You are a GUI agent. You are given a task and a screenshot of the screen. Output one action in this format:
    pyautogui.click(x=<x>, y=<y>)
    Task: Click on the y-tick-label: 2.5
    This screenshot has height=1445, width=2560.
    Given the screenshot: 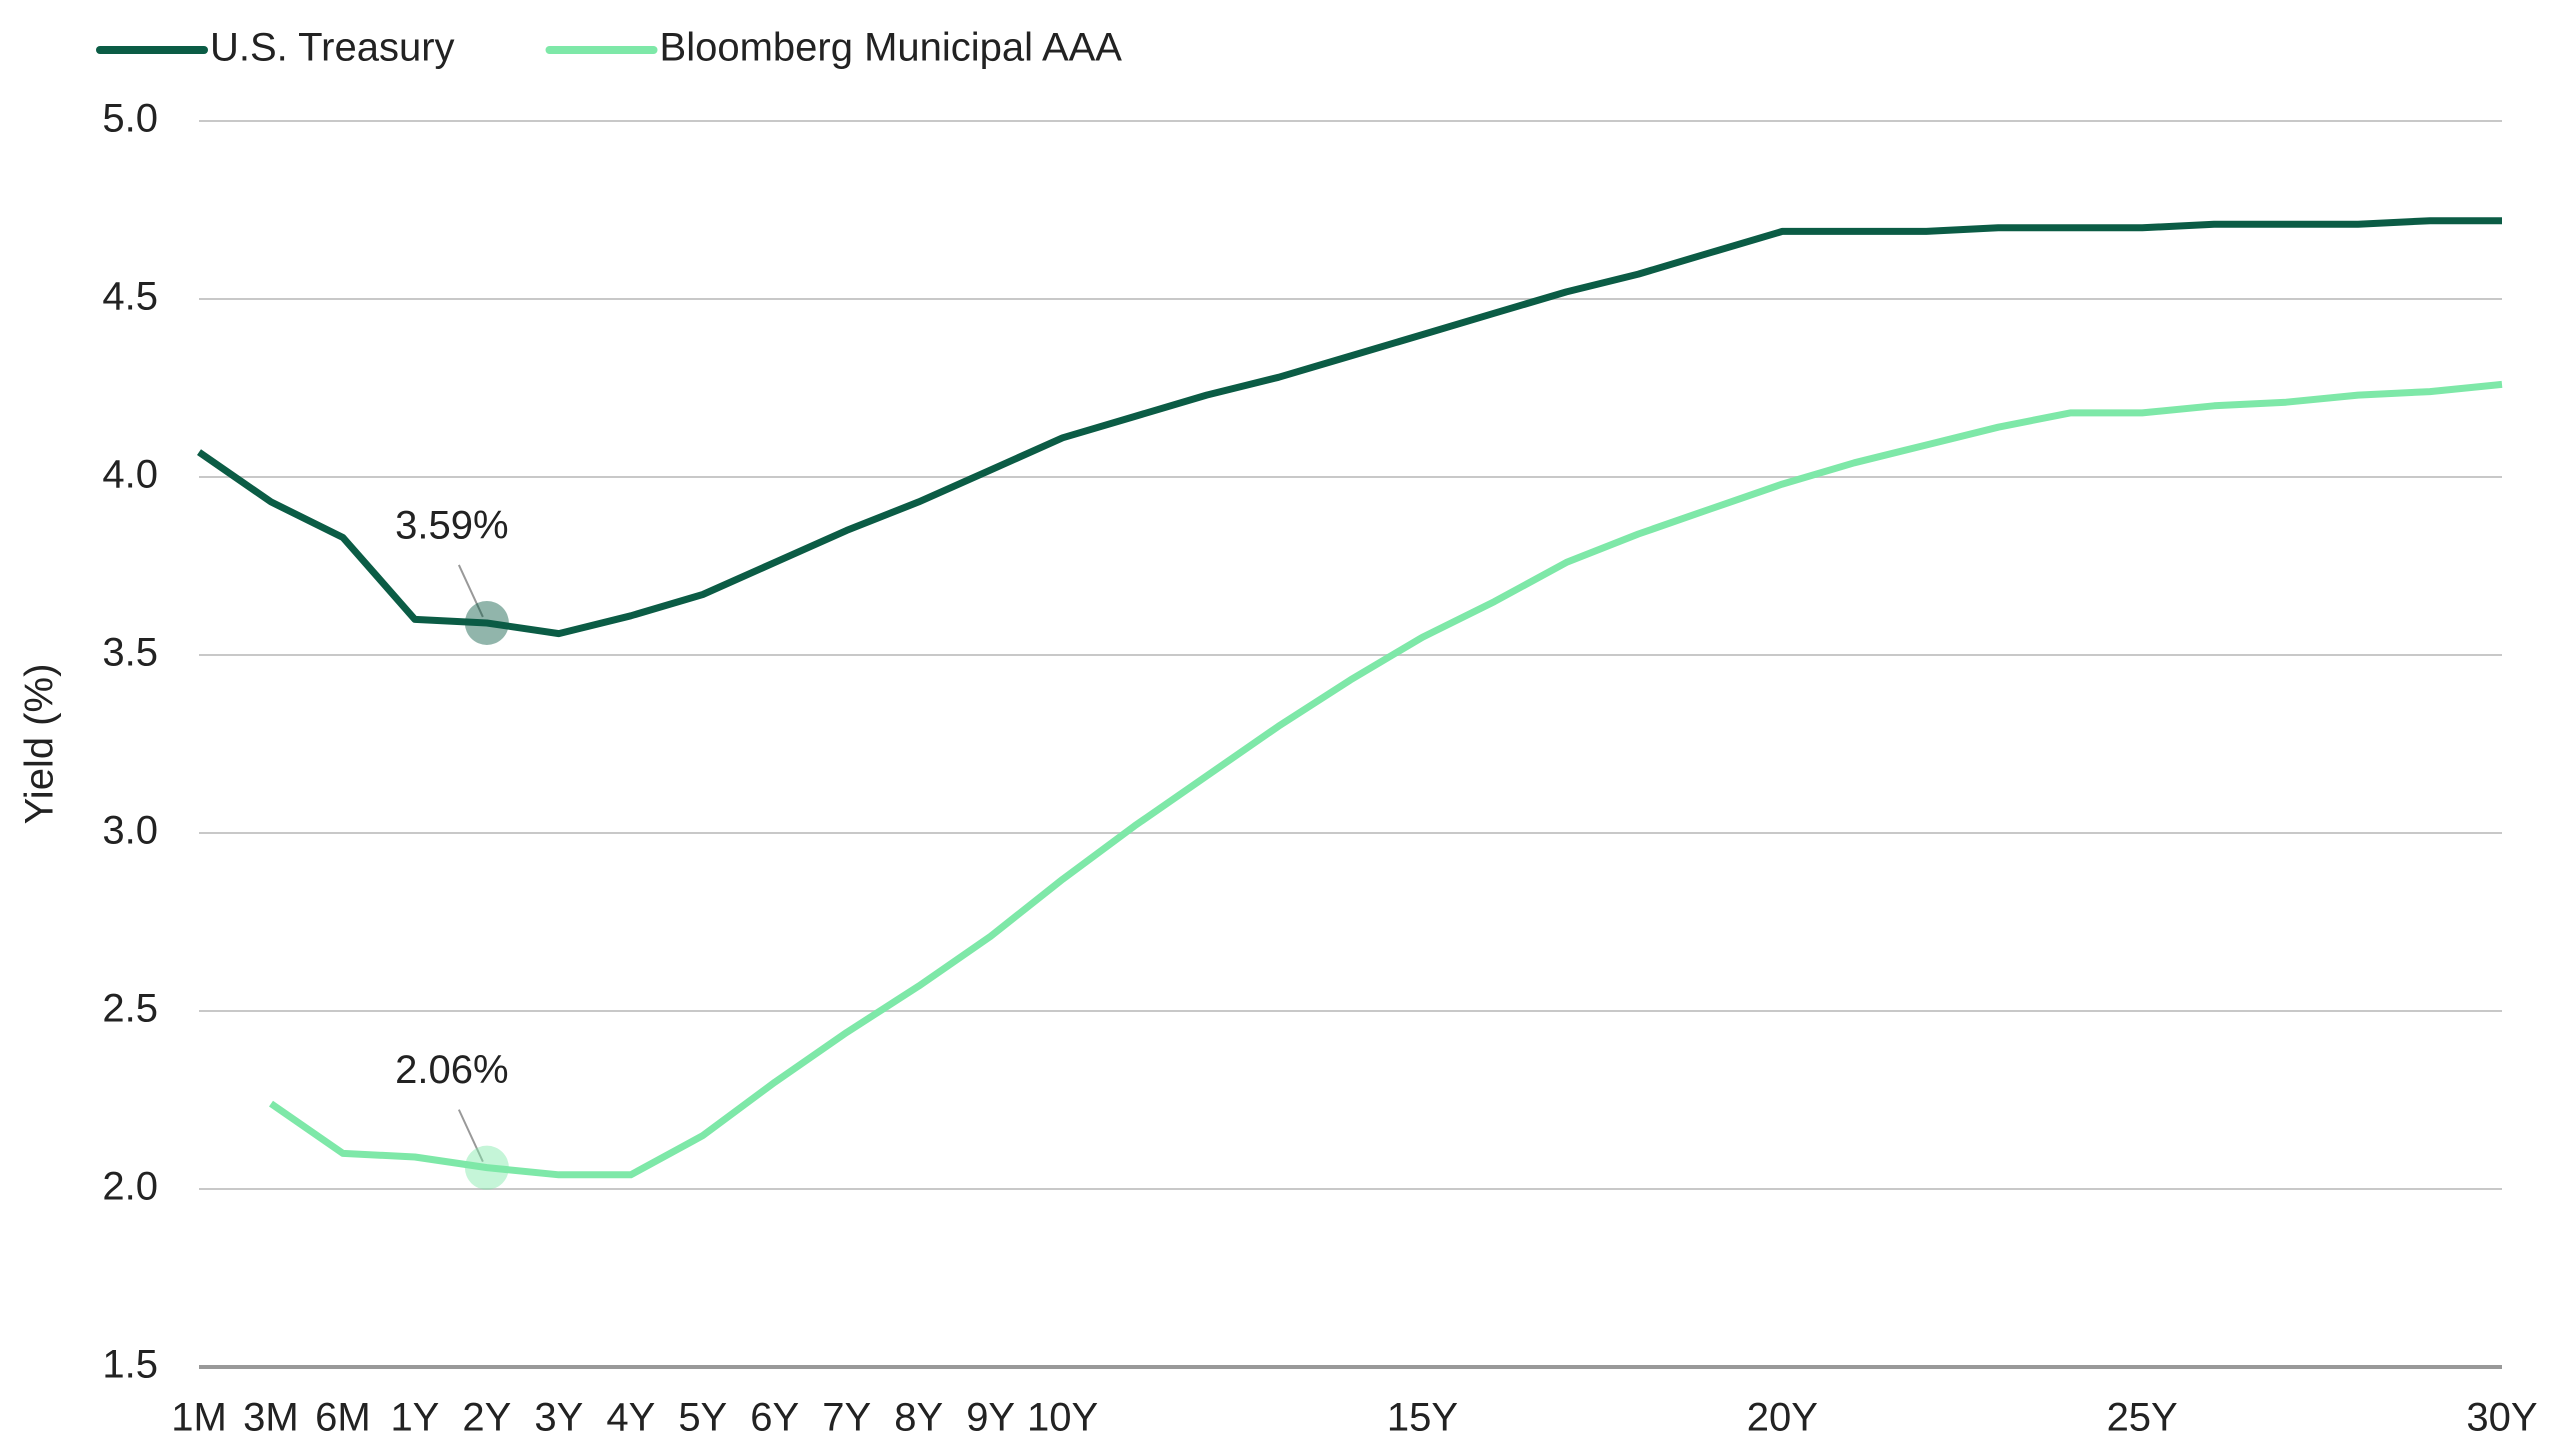 What is the action you would take?
    pyautogui.click(x=130, y=1009)
    